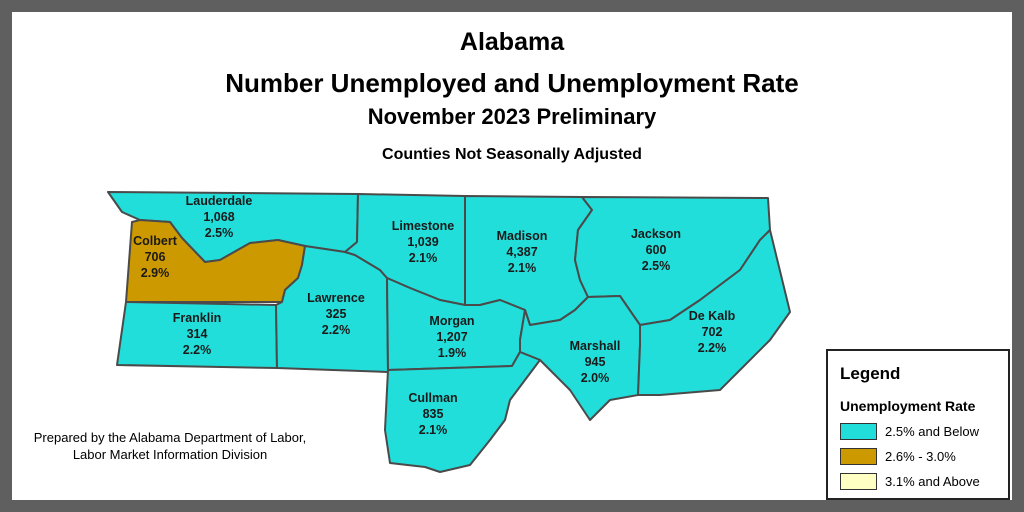  Describe the element at coordinates (595, 346) in the screenshot. I see `county-marshall-name-label: Marshall` at that location.